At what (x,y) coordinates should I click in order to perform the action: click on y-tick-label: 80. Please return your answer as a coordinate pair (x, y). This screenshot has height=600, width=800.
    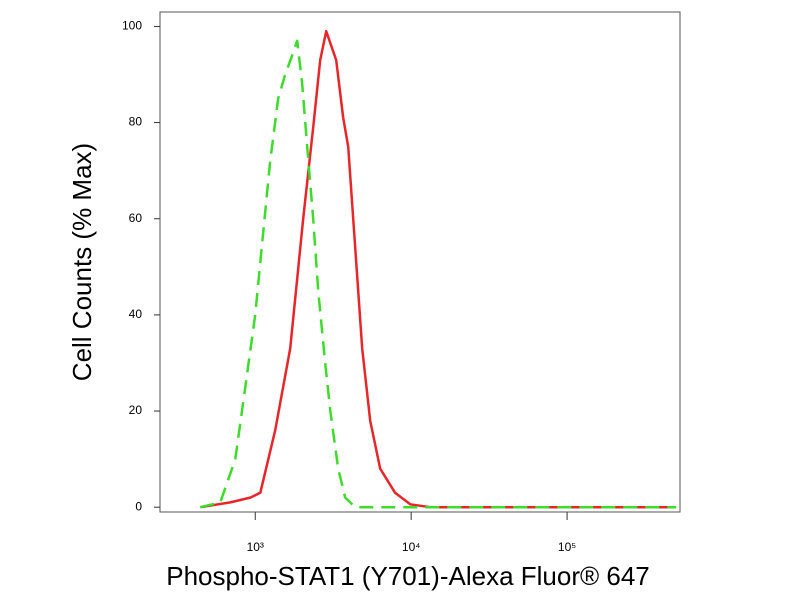
    Looking at the image, I should click on (136, 122).